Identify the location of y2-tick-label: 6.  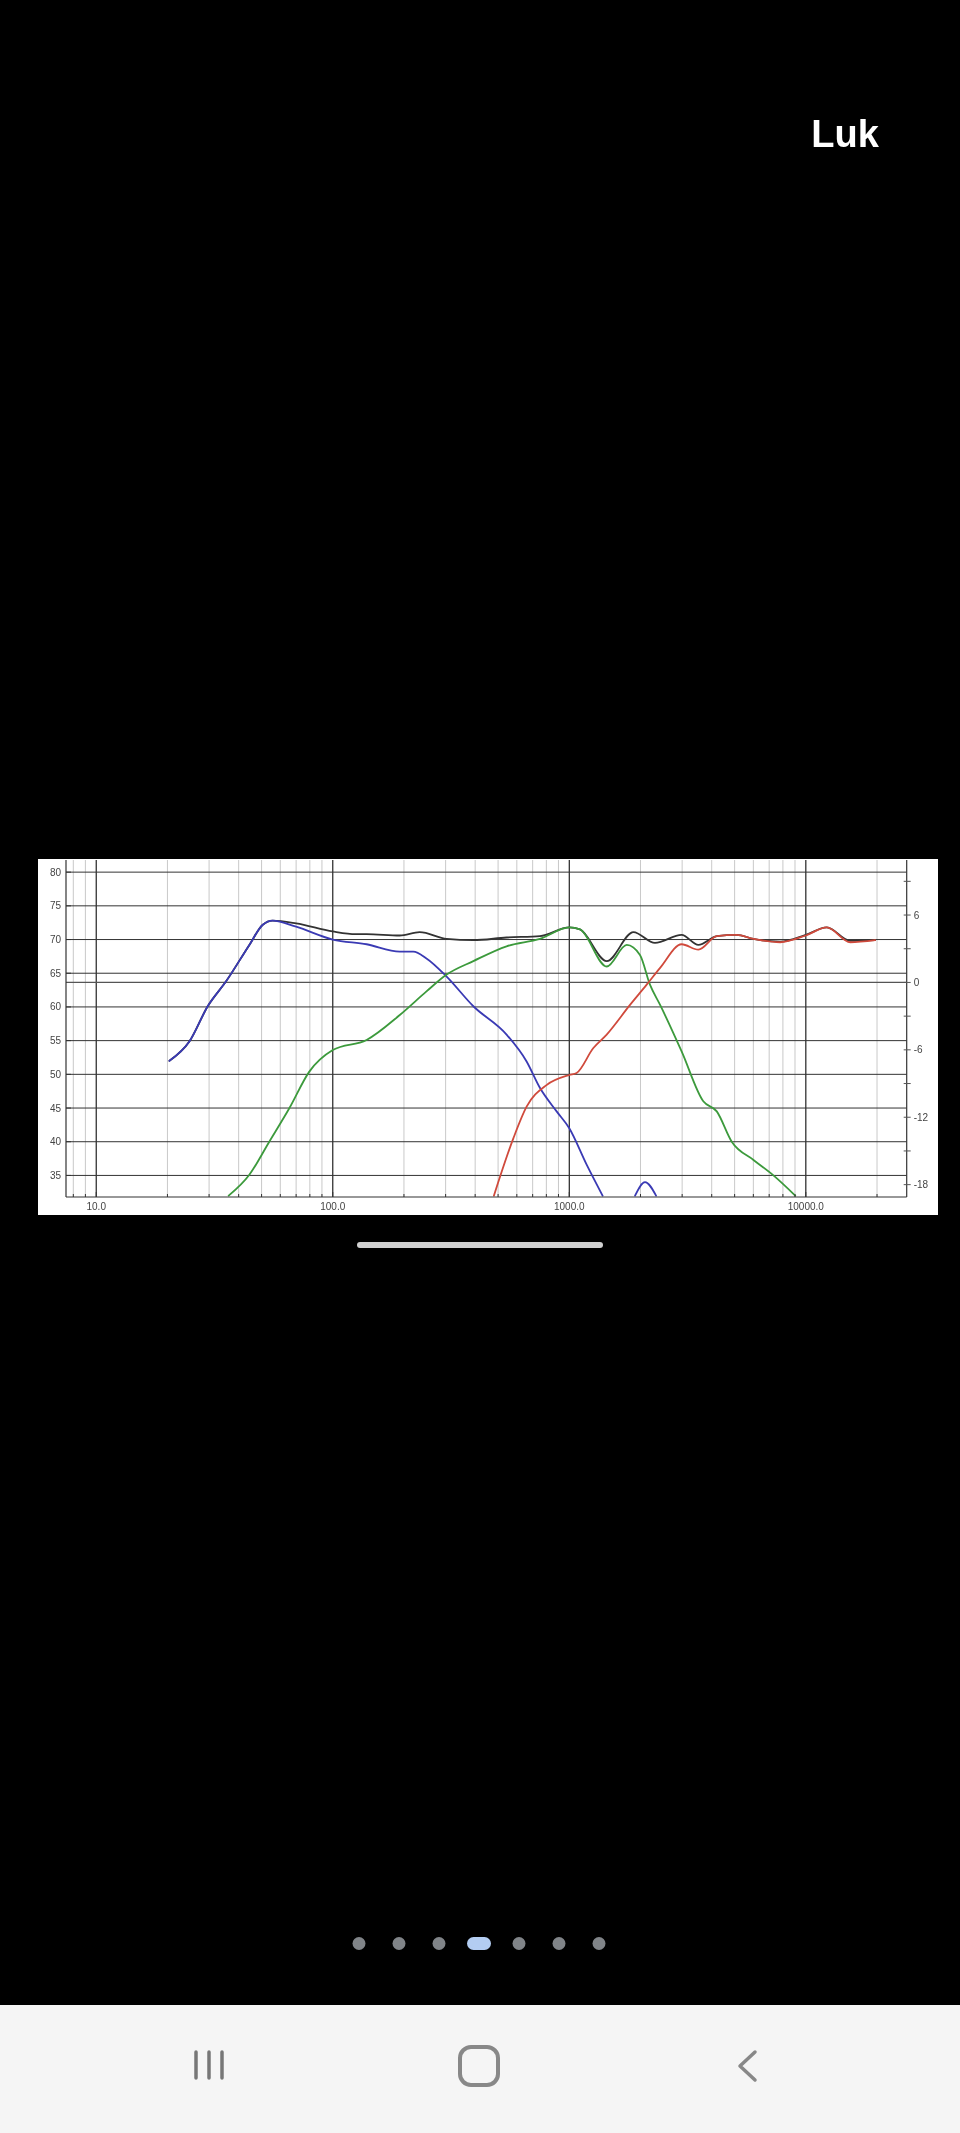
(916, 915).